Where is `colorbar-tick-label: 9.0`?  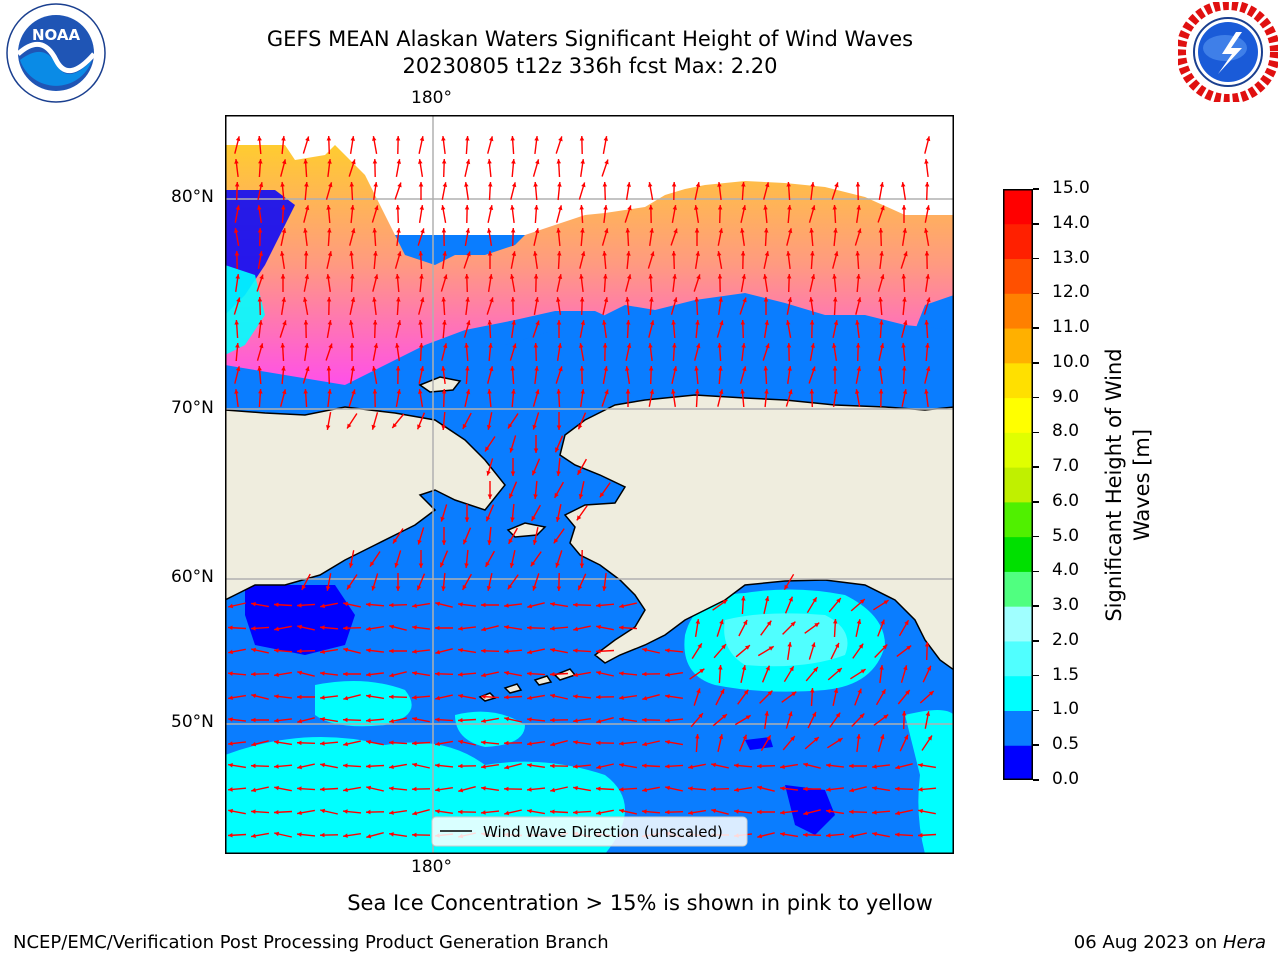
colorbar-tick-label: 9.0 is located at coordinates (1066, 396).